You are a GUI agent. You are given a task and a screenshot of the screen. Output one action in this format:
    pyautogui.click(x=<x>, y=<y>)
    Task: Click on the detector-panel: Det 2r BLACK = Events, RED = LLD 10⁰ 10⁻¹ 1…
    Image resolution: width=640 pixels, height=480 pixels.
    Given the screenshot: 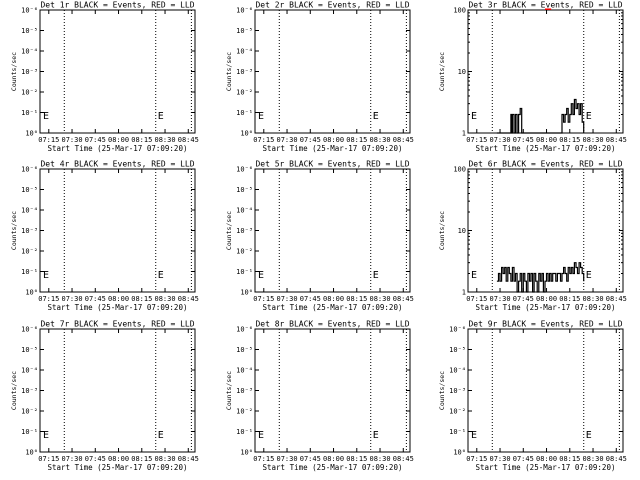 What is the action you would take?
    pyautogui.click(x=319, y=77)
    